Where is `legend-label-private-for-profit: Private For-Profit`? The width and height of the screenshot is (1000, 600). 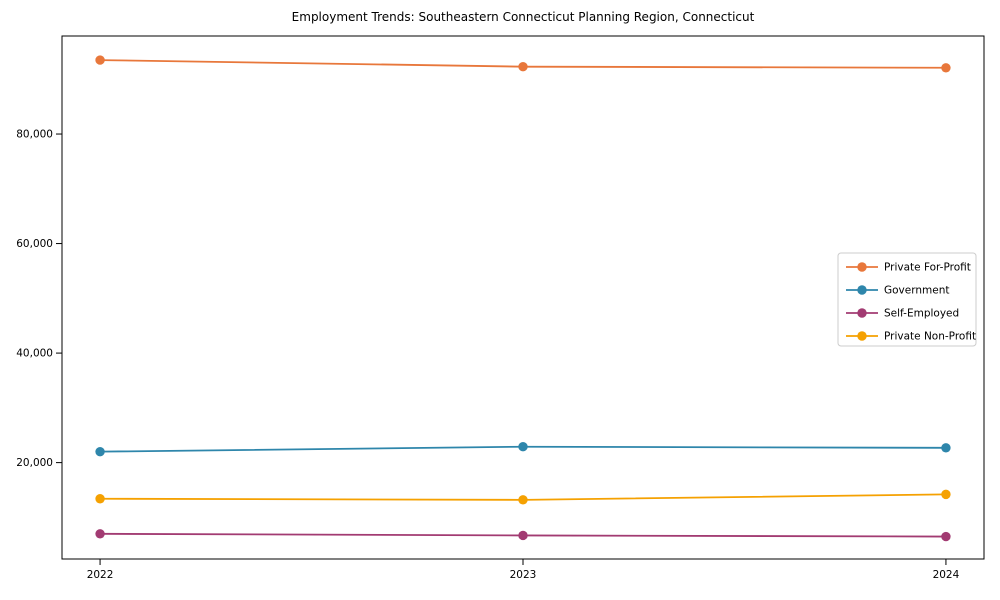
legend-label-private-for-profit: Private For-Profit is located at coordinates (927, 268).